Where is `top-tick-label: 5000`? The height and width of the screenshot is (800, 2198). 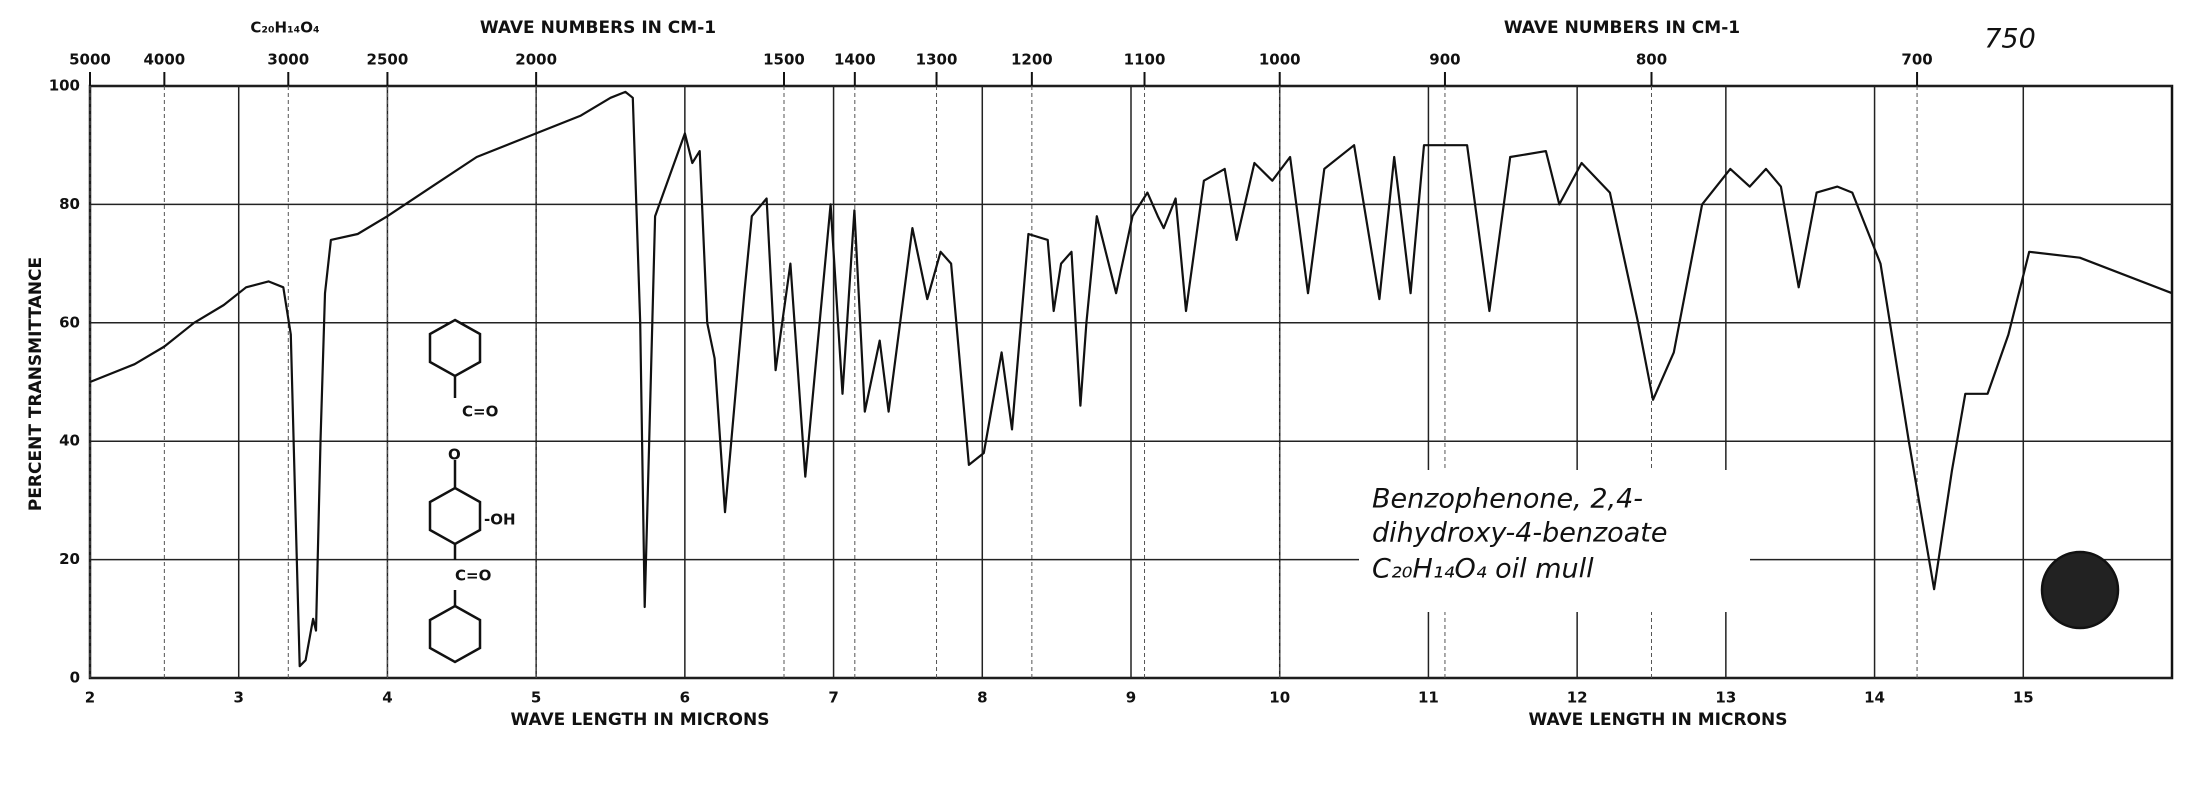
top-tick-label: 5000 is located at coordinates (90, 60).